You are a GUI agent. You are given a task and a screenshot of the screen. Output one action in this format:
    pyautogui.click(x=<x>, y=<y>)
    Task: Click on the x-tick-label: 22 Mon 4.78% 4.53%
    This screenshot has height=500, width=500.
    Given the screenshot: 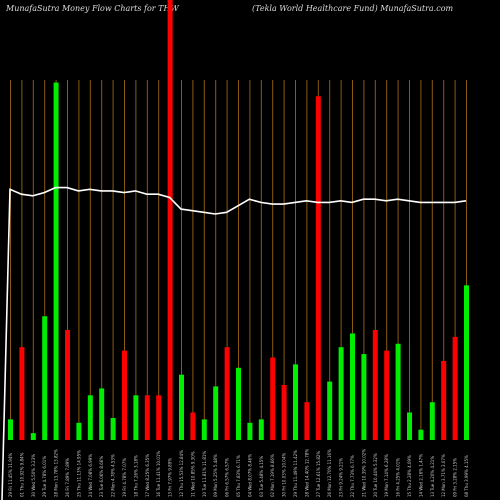 What is the action you would take?
    pyautogui.click(x=113, y=475)
    